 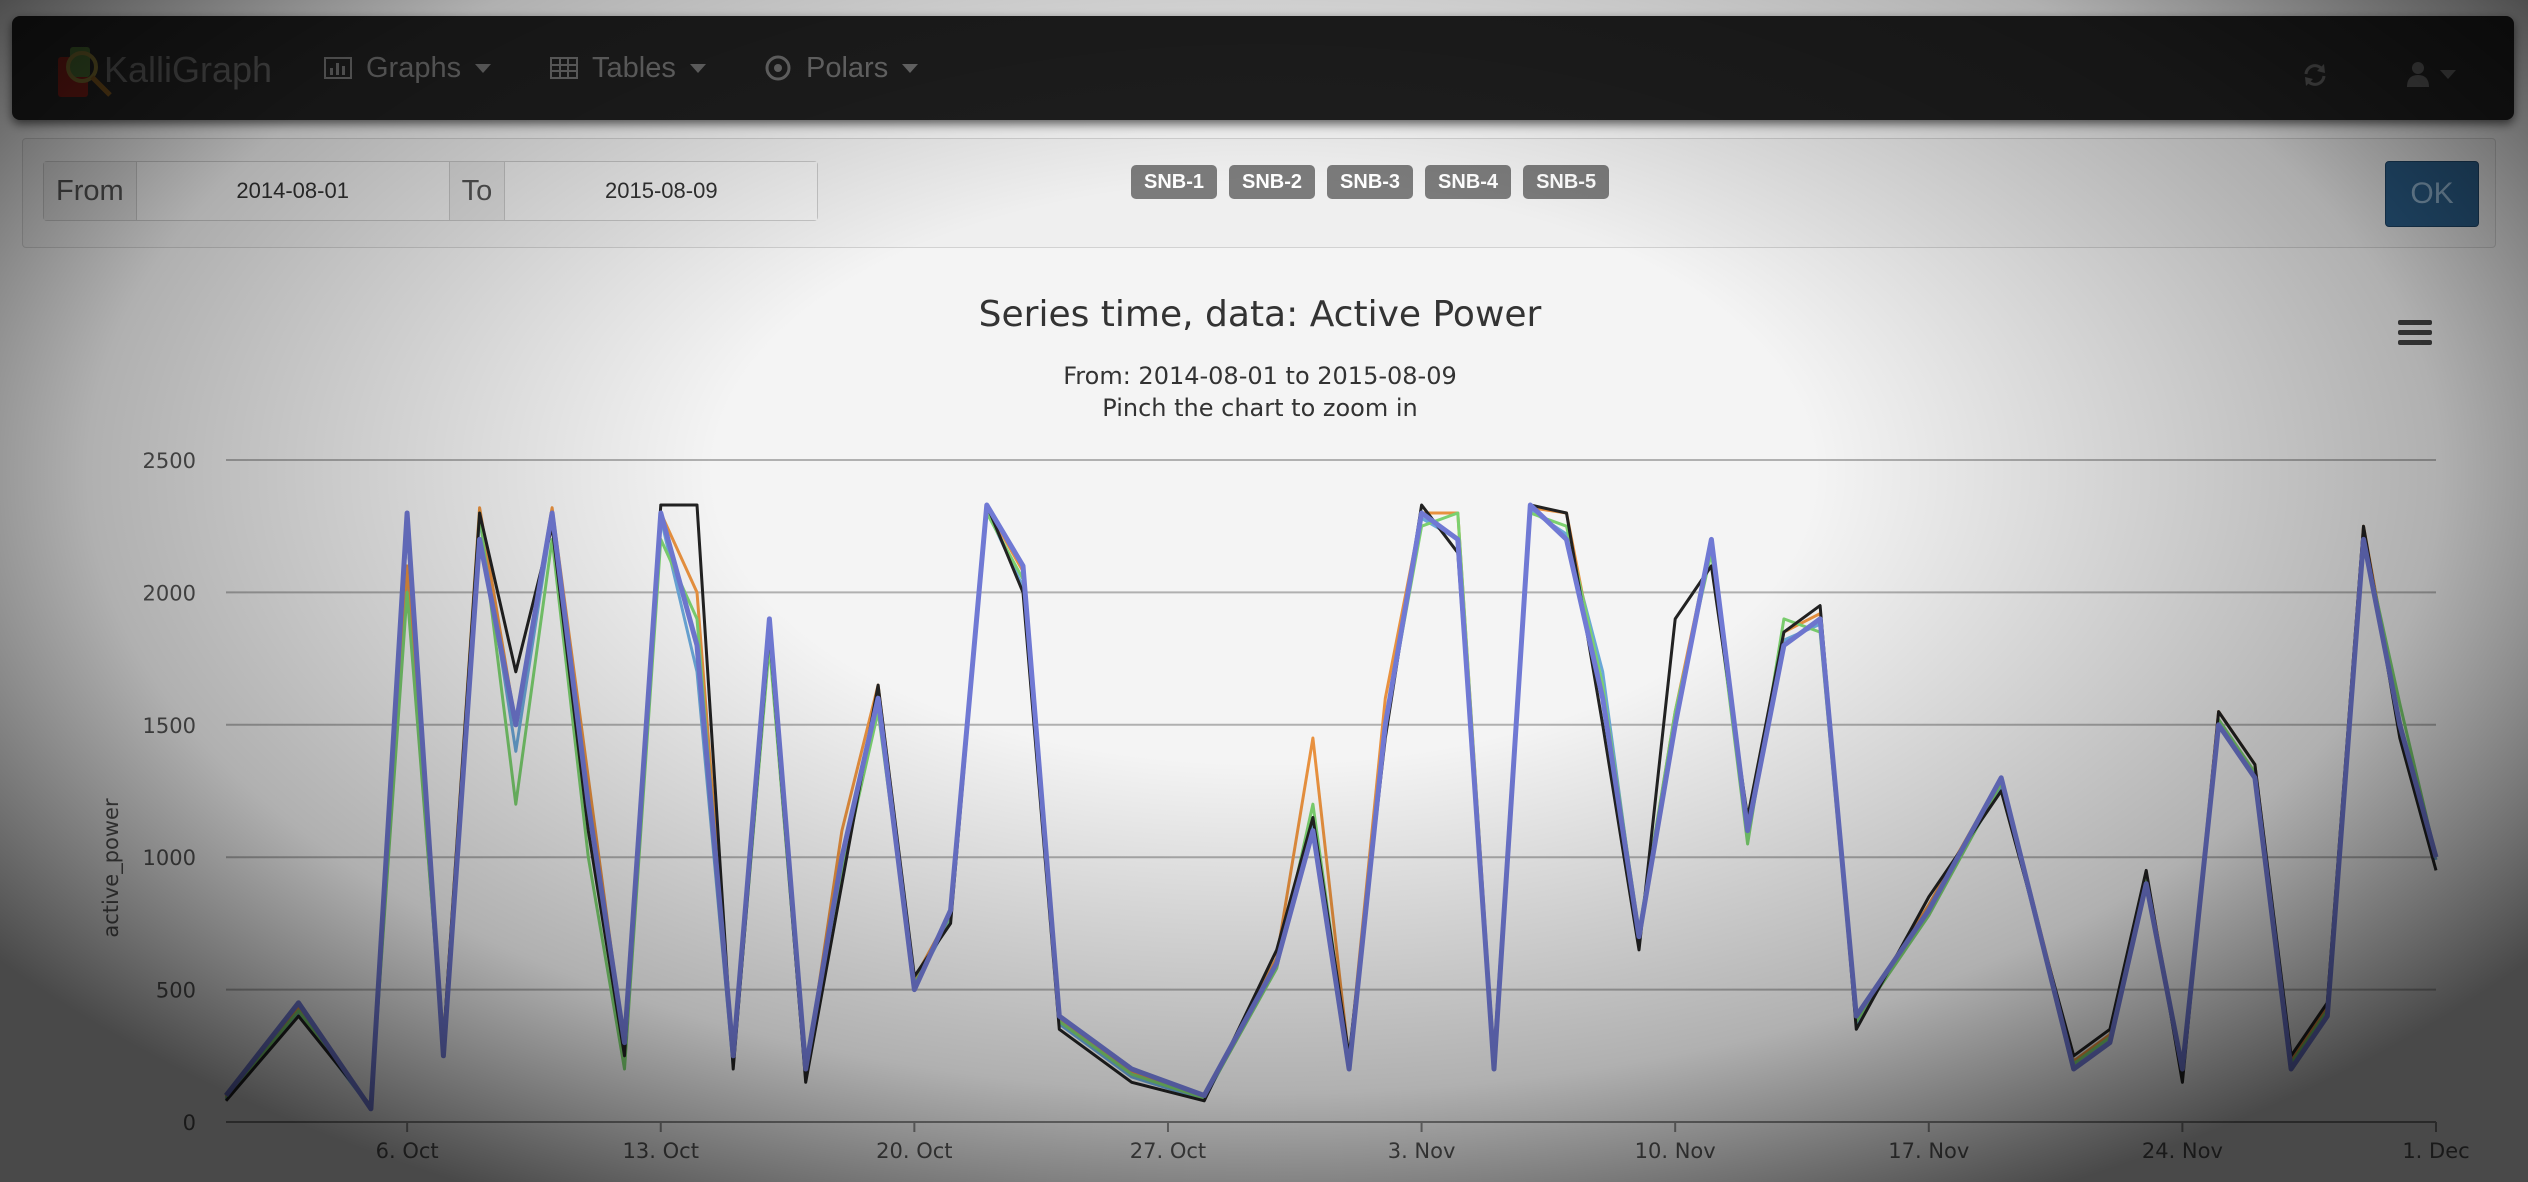 I want to click on refresh-button, so click(x=2315, y=77).